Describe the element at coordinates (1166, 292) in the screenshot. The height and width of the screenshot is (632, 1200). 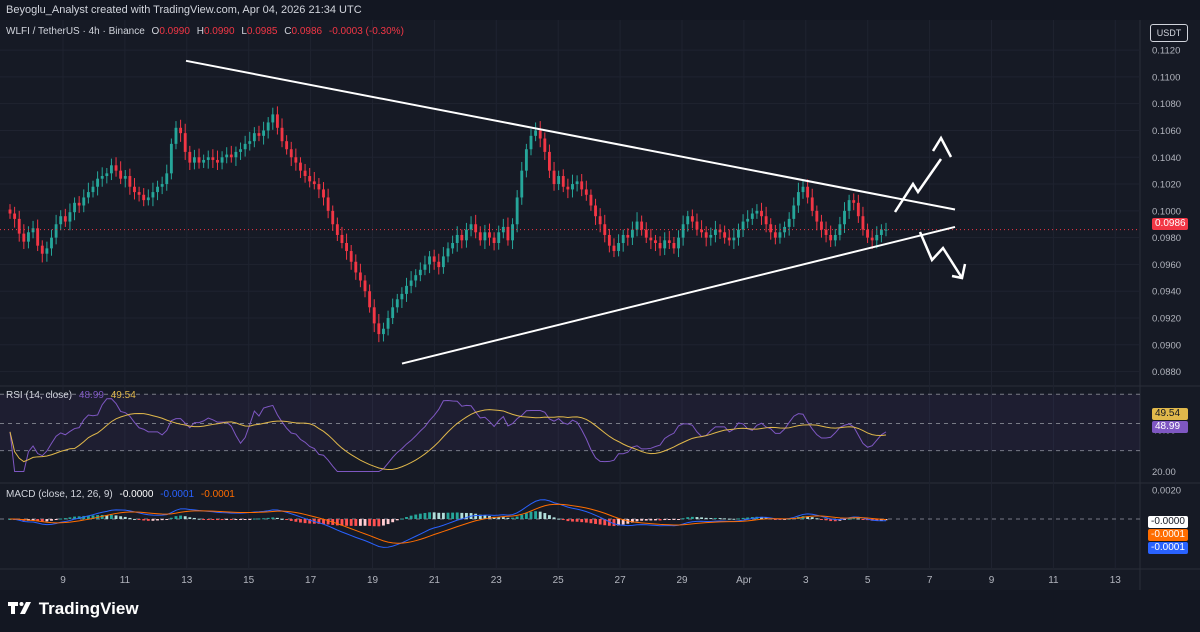
I see `price-tick-label: 0.0940` at that location.